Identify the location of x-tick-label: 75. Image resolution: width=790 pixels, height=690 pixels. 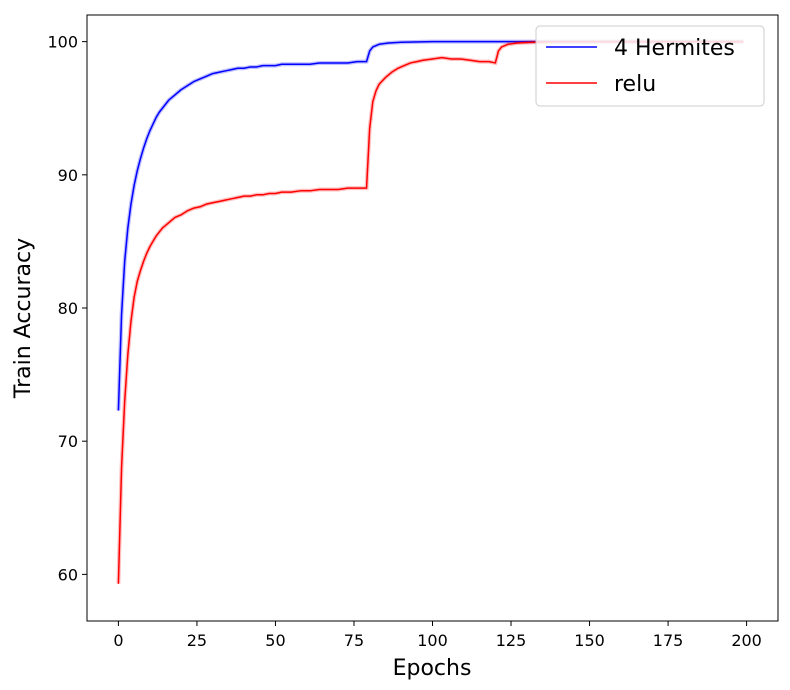
(354, 640).